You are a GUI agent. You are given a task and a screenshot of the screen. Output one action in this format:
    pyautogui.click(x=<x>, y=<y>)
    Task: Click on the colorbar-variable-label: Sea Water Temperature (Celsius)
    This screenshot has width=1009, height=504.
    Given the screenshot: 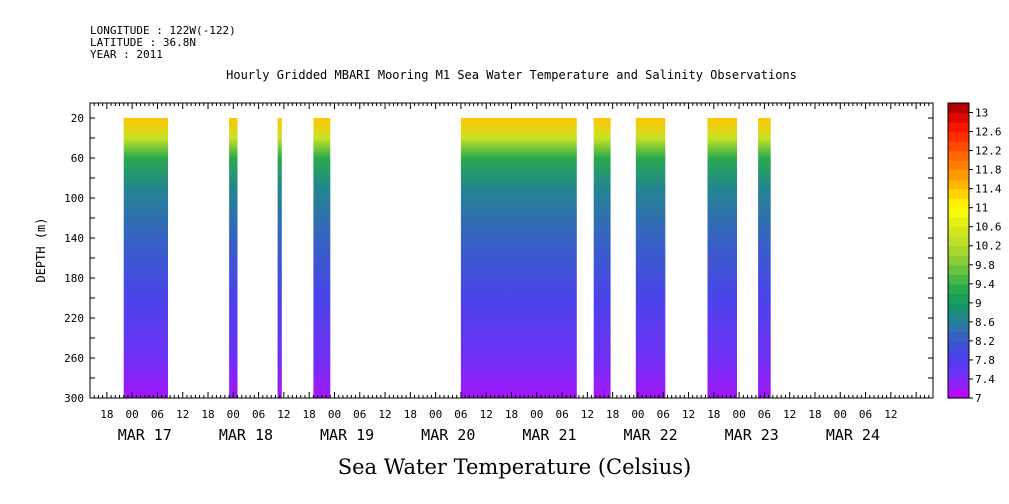 What is the action you would take?
    pyautogui.click(x=514, y=467)
    